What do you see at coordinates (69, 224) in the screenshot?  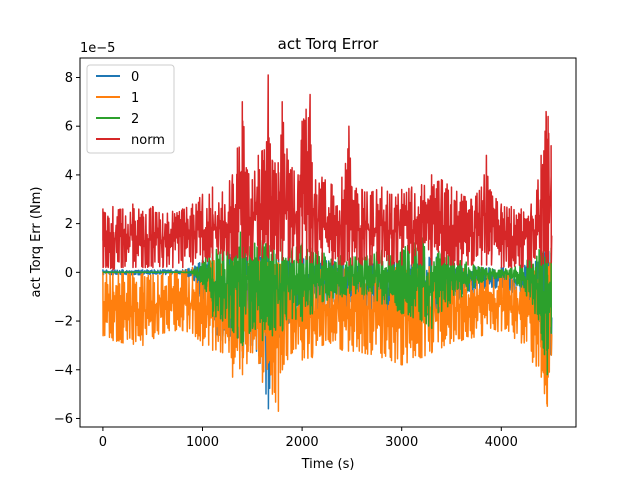 I see `y-tick-label: 2` at bounding box center [69, 224].